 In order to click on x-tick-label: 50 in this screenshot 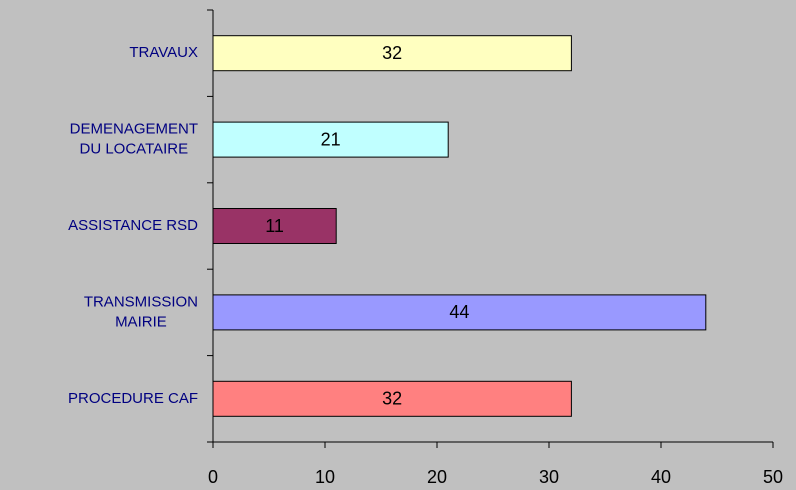, I will do `click(773, 477)`.